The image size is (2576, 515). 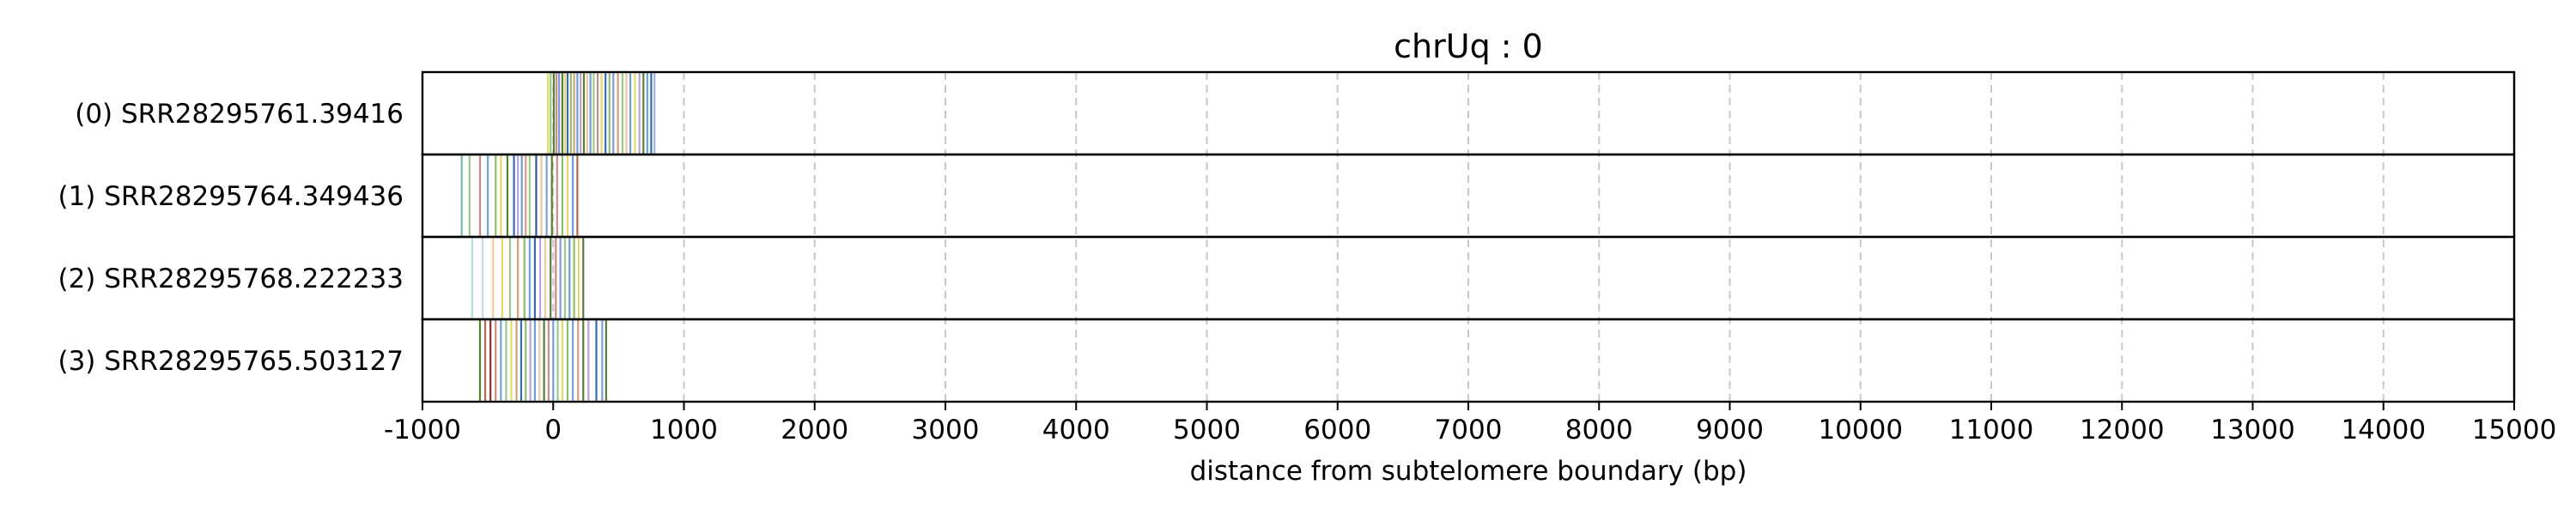 What do you see at coordinates (684, 430) in the screenshot?
I see `x-tick-label: 1000` at bounding box center [684, 430].